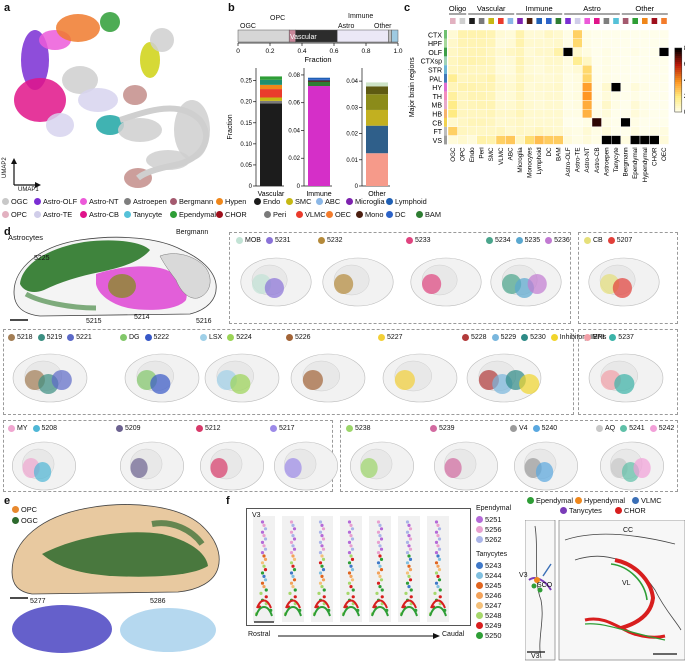  I want to click on colorbar-tick: 0, so click(684, 112).